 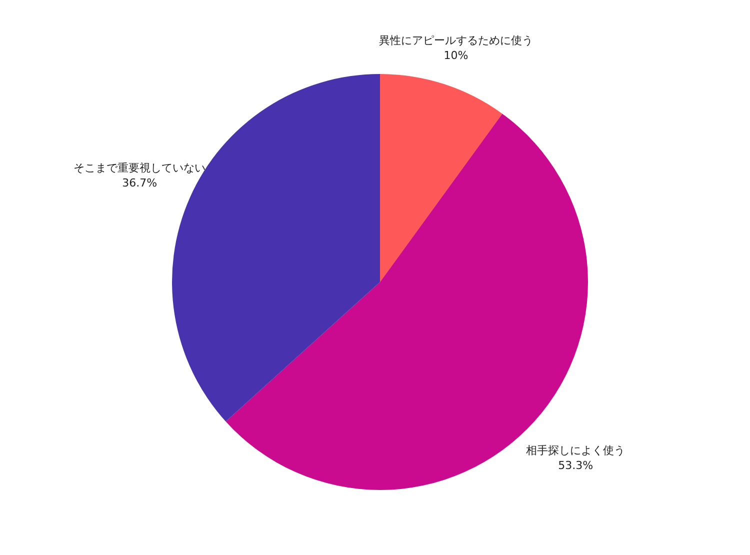 I want to click on slice-label: 異性にアピールするために使う, so click(x=456, y=41).